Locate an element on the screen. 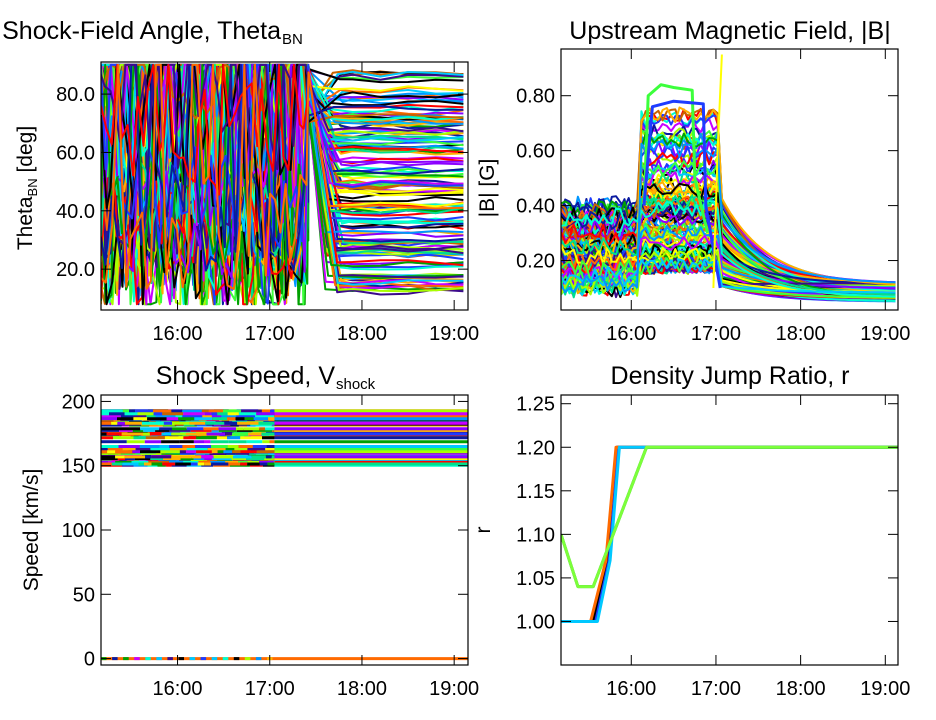  y-tick-label: 150 is located at coordinates (78, 467).